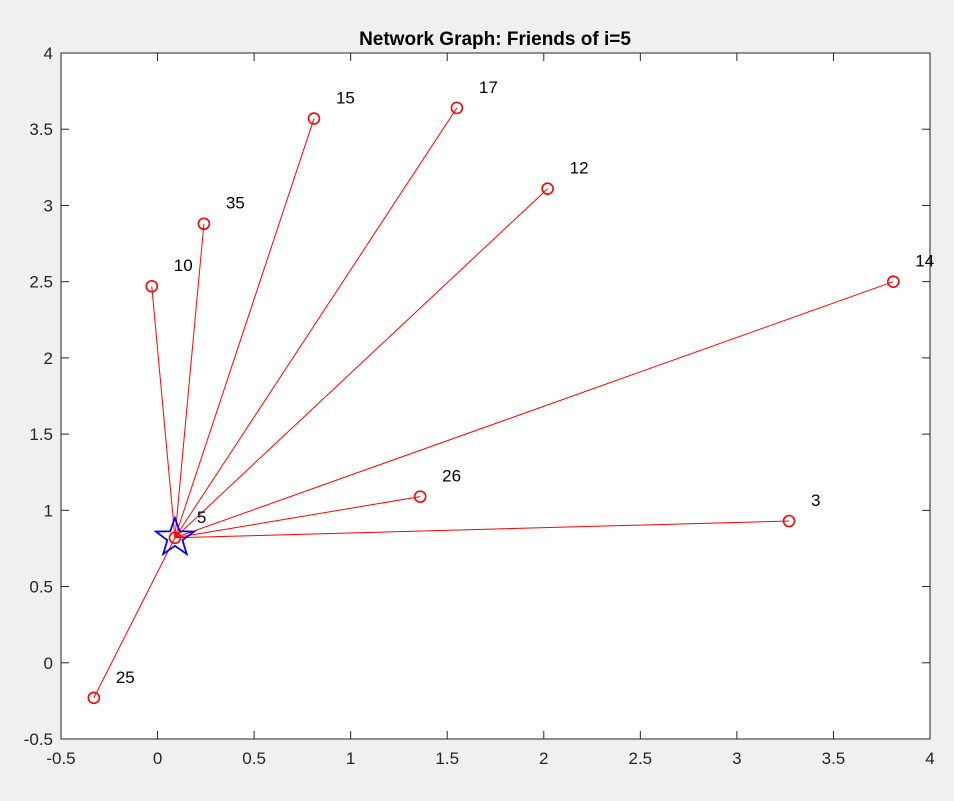 This screenshot has width=954, height=801. What do you see at coordinates (815, 500) in the screenshot?
I see `node-label-3: 3` at bounding box center [815, 500].